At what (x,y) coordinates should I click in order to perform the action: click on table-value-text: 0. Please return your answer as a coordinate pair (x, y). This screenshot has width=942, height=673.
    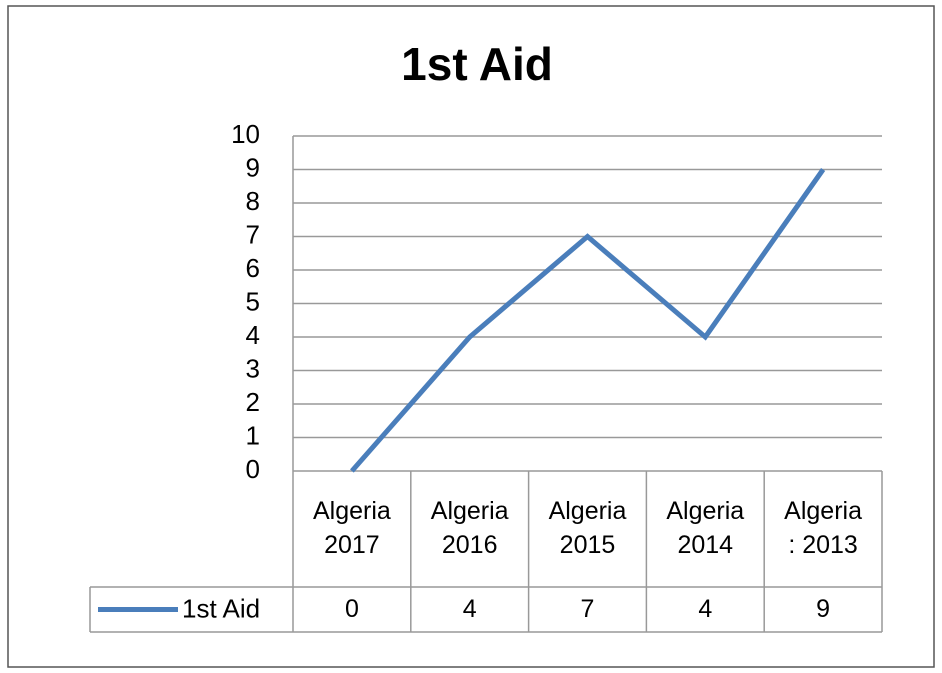
    Looking at the image, I should click on (351, 608).